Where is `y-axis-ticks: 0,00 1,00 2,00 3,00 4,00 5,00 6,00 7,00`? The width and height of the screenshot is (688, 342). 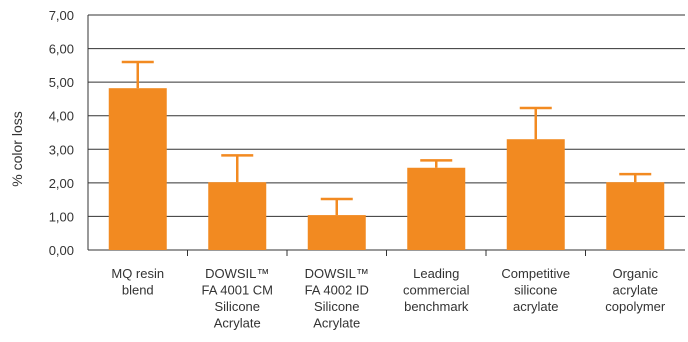 y-axis-ticks: 0,00 1,00 2,00 3,00 4,00 5,00 6,00 7,00 is located at coordinates (61, 133).